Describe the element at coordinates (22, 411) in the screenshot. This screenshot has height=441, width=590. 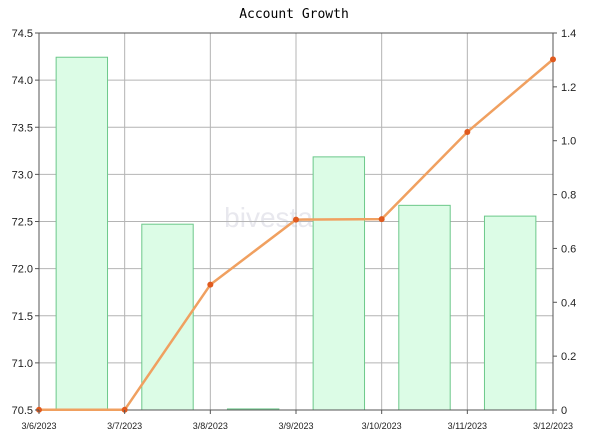
I see `y-left-tick-label: 70.5` at that location.